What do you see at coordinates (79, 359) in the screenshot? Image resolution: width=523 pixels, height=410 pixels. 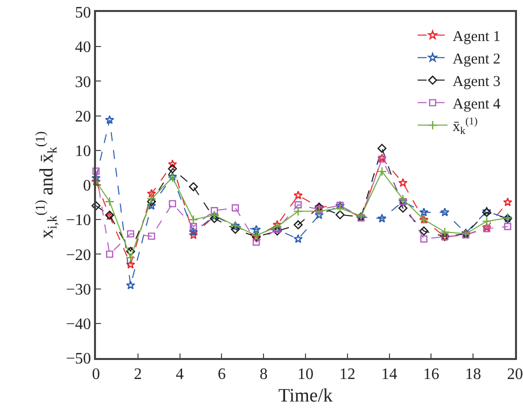 I see `y-tick-label: −50` at bounding box center [79, 359].